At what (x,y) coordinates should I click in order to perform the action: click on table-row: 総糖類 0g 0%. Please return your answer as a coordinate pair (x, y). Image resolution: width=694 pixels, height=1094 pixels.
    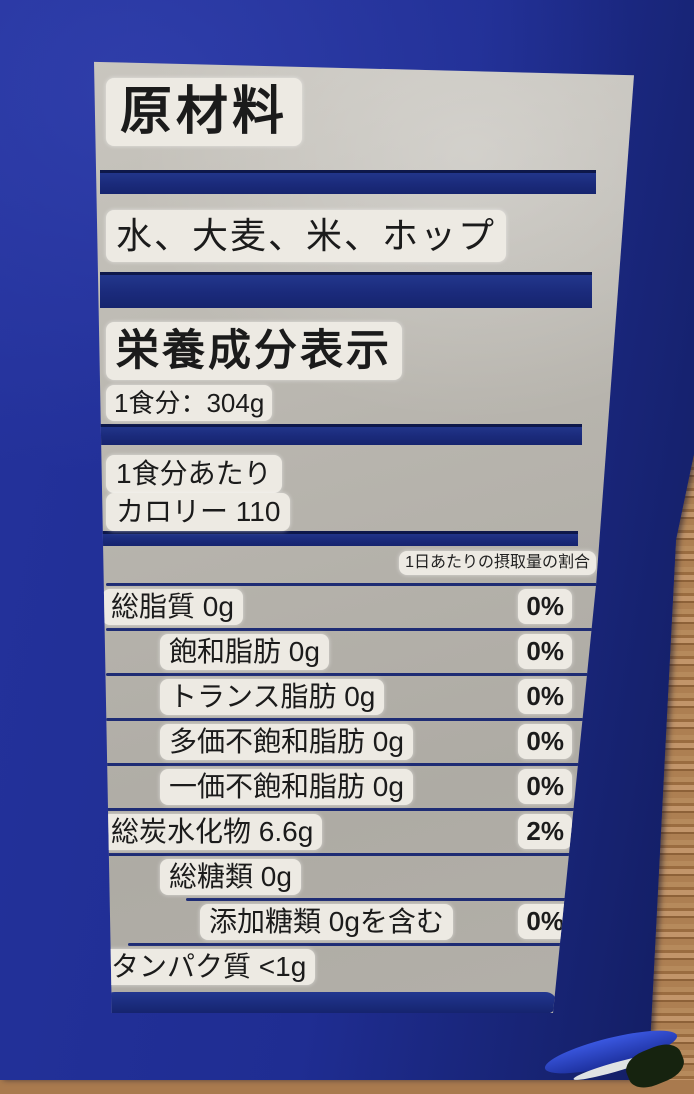
    Looking at the image, I should click on (352, 877).